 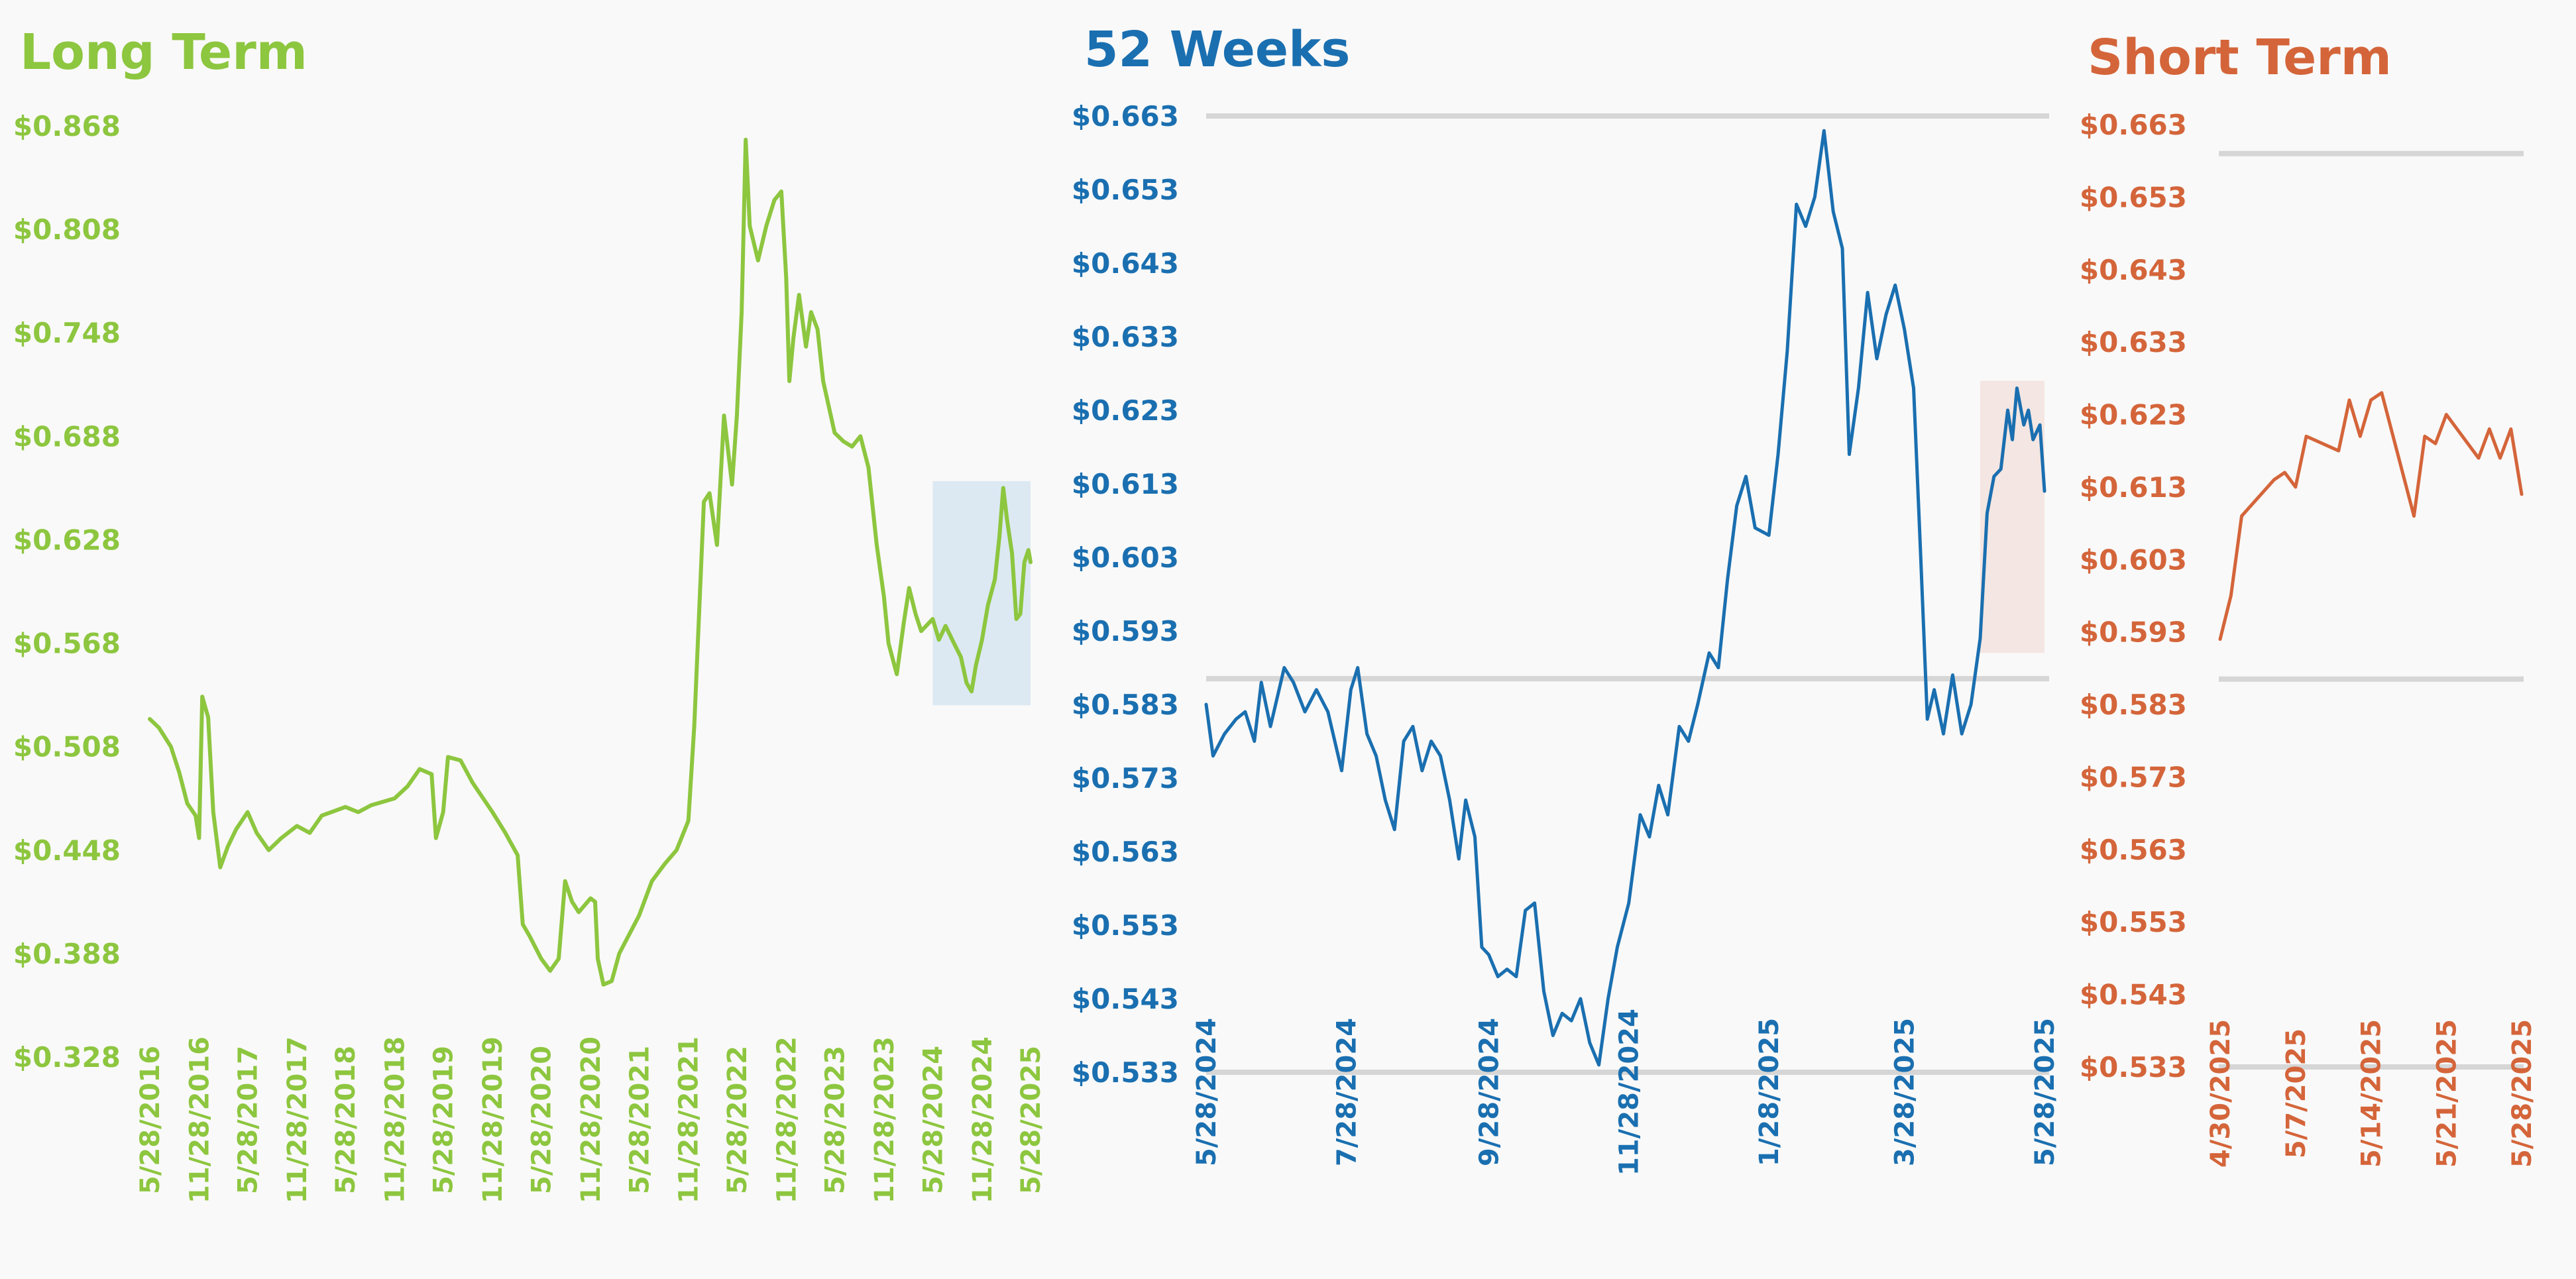 I want to click on long-y-tick-label: $0.628, so click(x=67, y=540).